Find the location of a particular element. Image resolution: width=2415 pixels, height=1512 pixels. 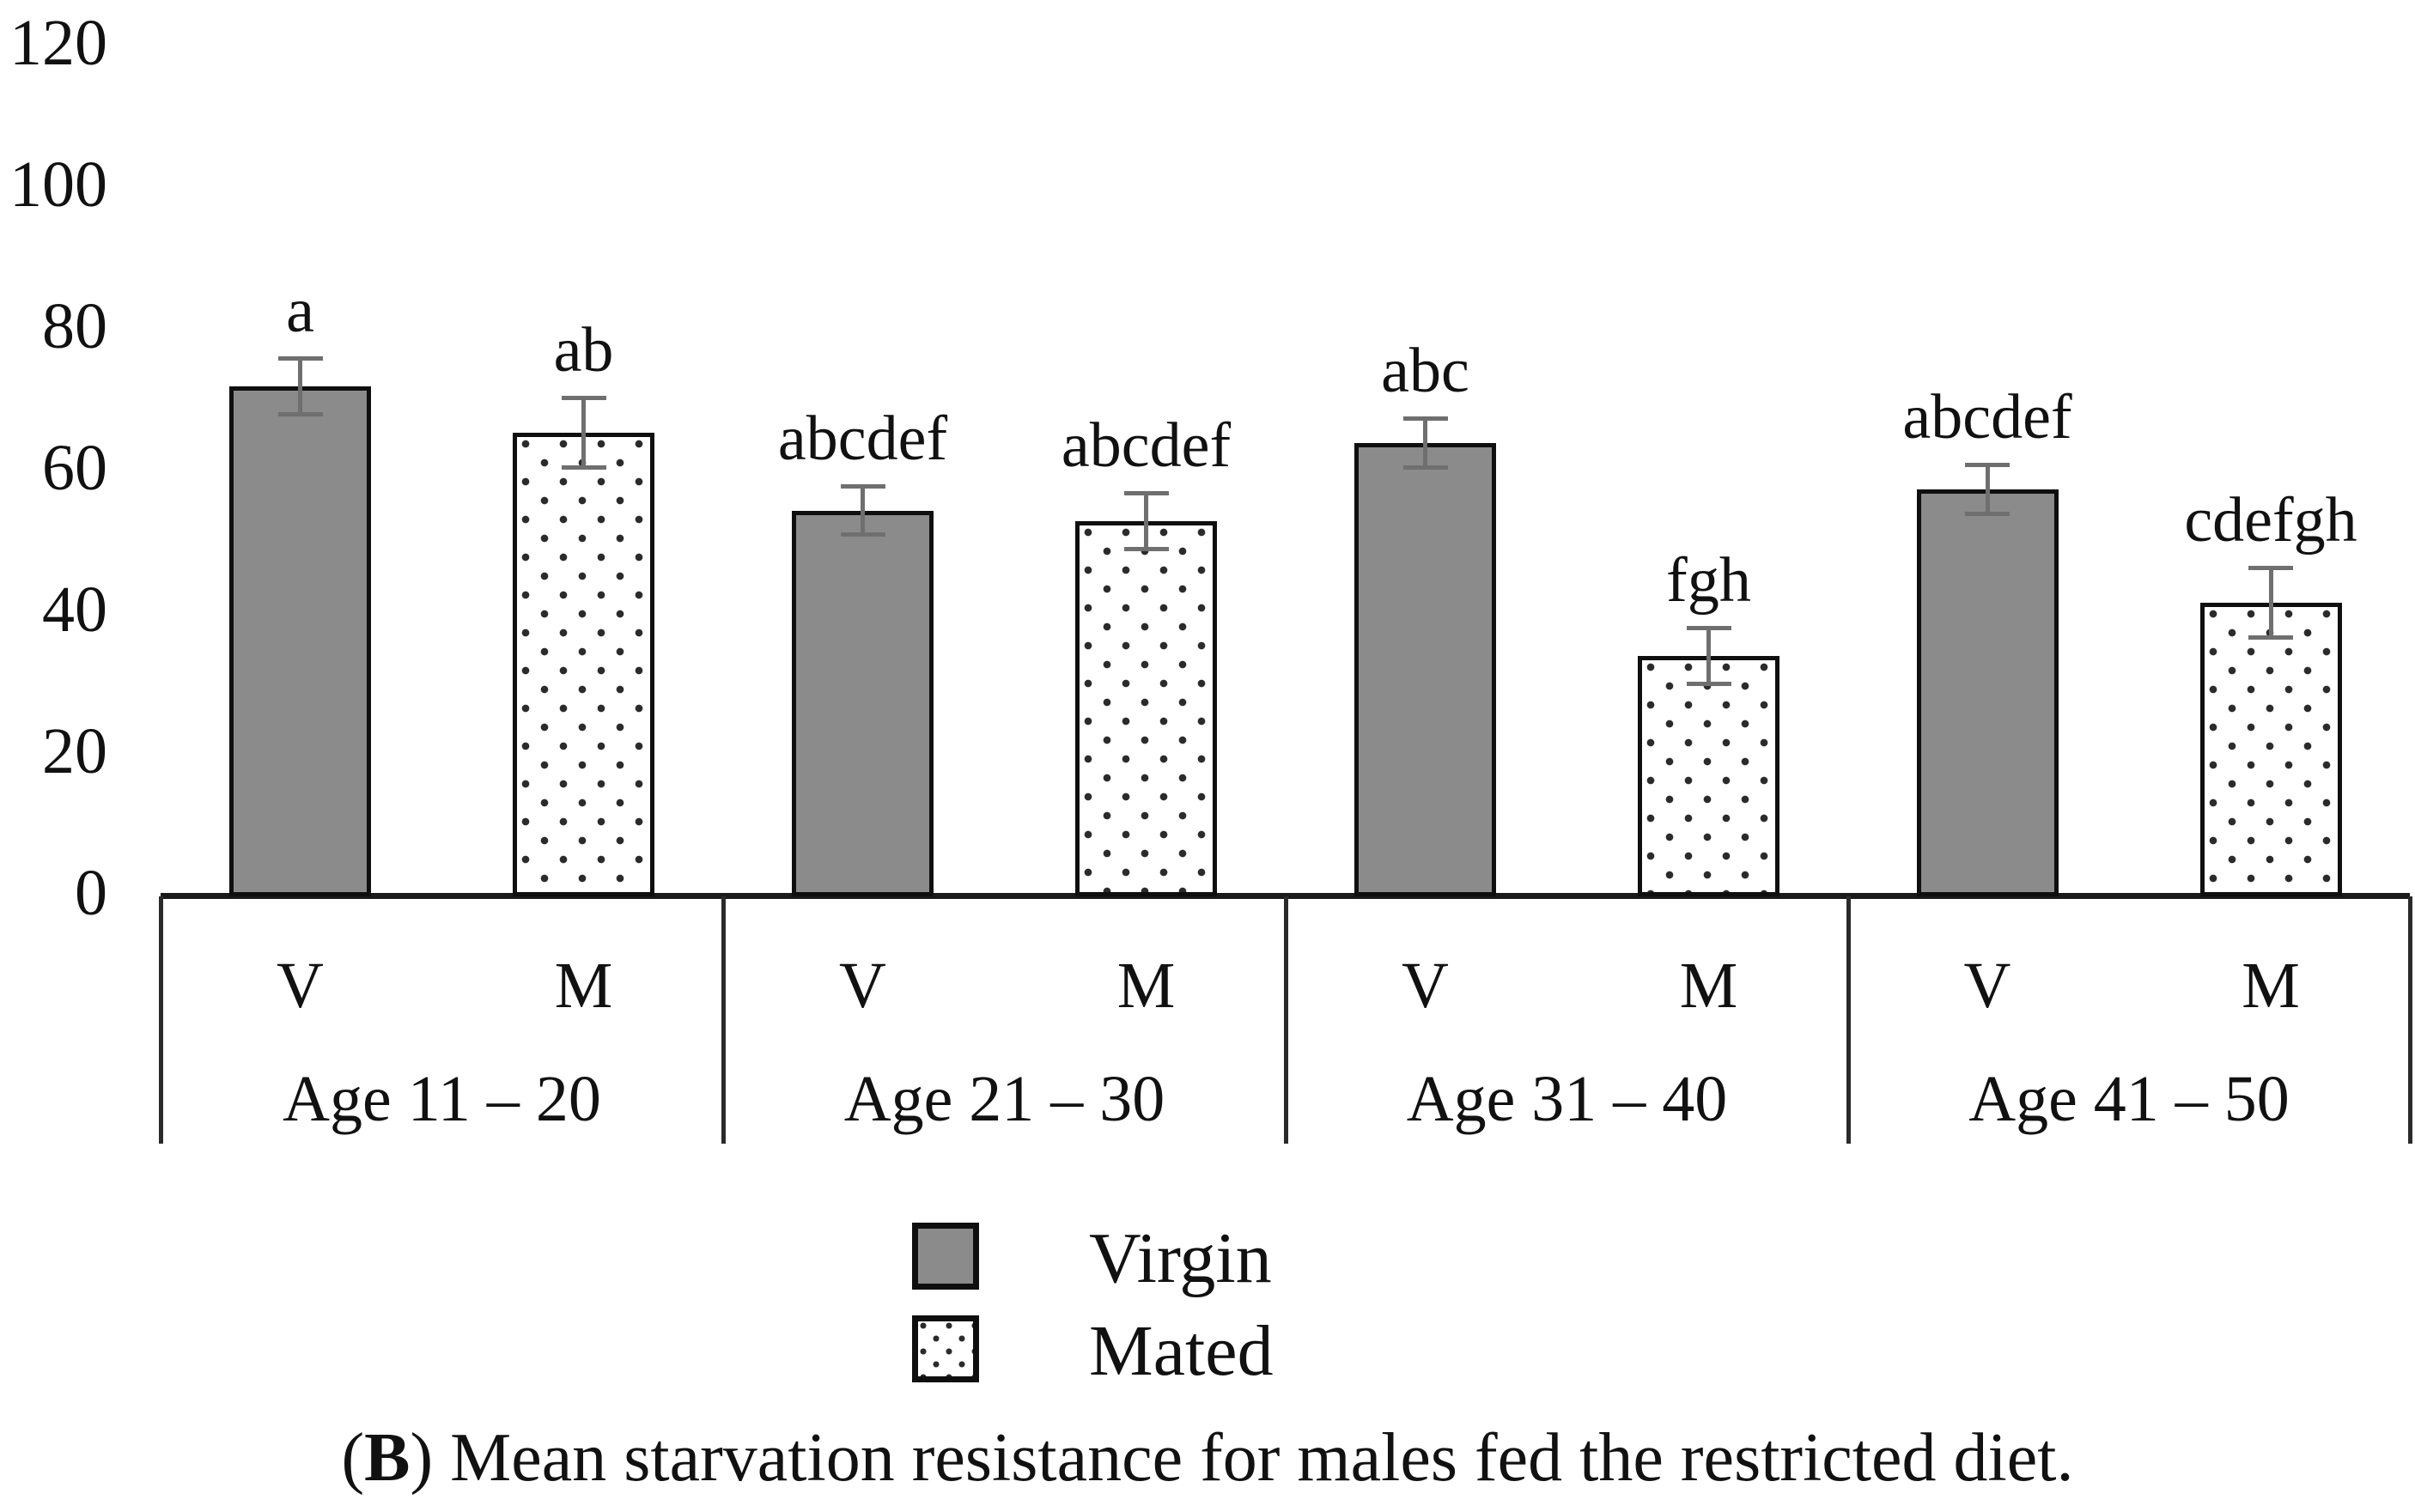

significance-letters: a is located at coordinates (300, 311).